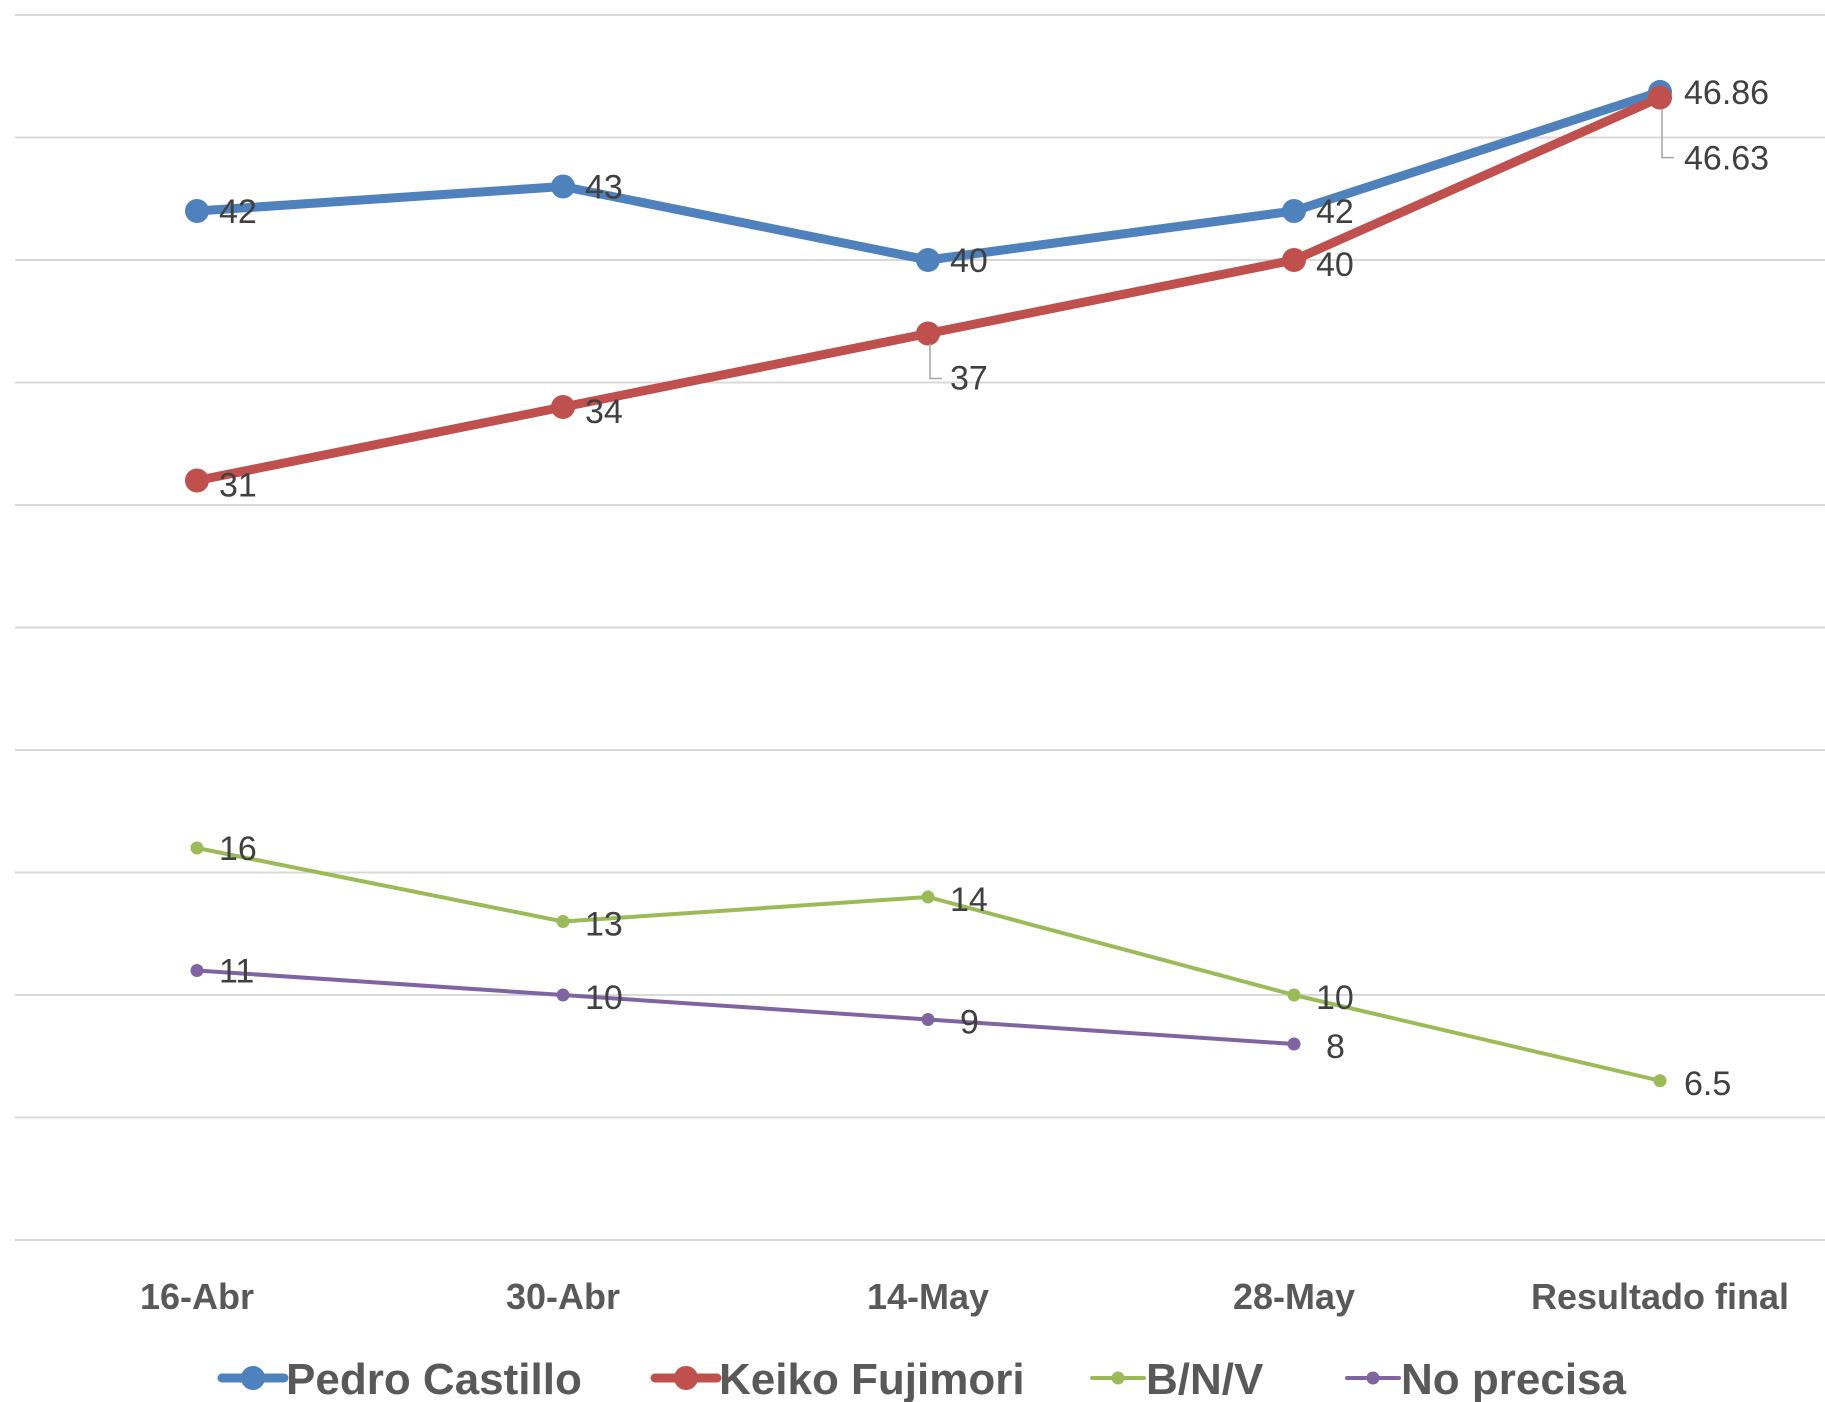  Describe the element at coordinates (197, 1296) in the screenshot. I see `x-tick-label: 16-Abr` at that location.